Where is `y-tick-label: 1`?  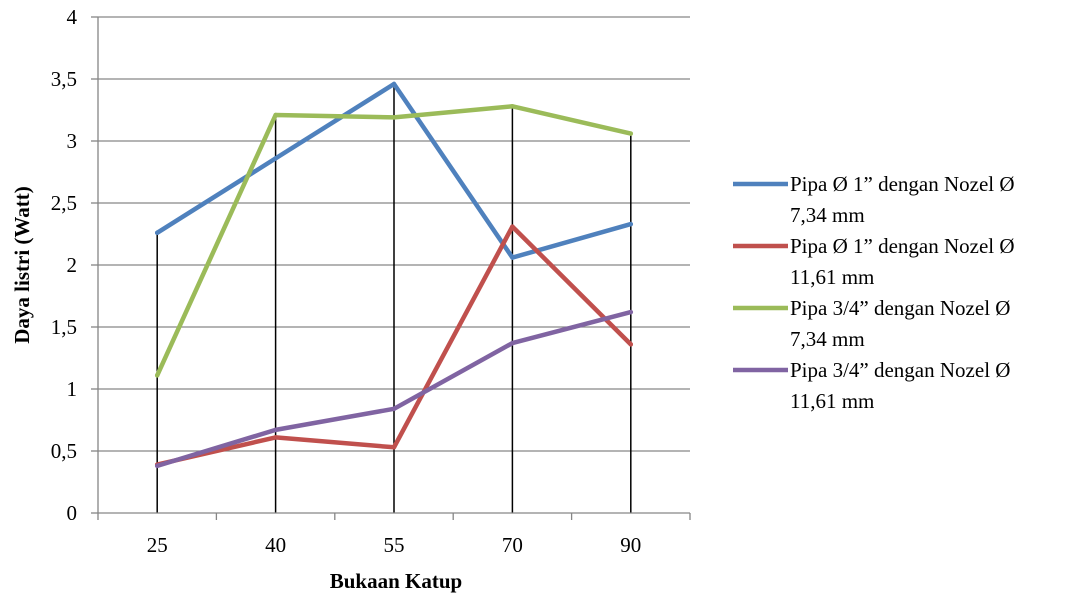 y-tick-label: 1 is located at coordinates (72, 389).